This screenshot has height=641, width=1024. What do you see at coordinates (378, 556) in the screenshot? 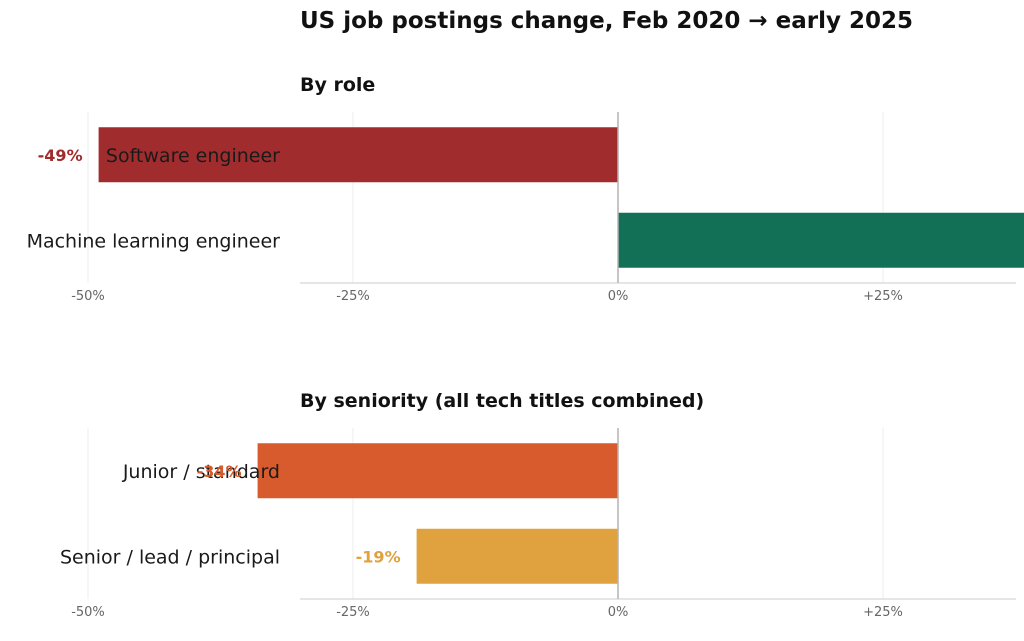
I see `panel-1-value-label: -19%` at bounding box center [378, 556].